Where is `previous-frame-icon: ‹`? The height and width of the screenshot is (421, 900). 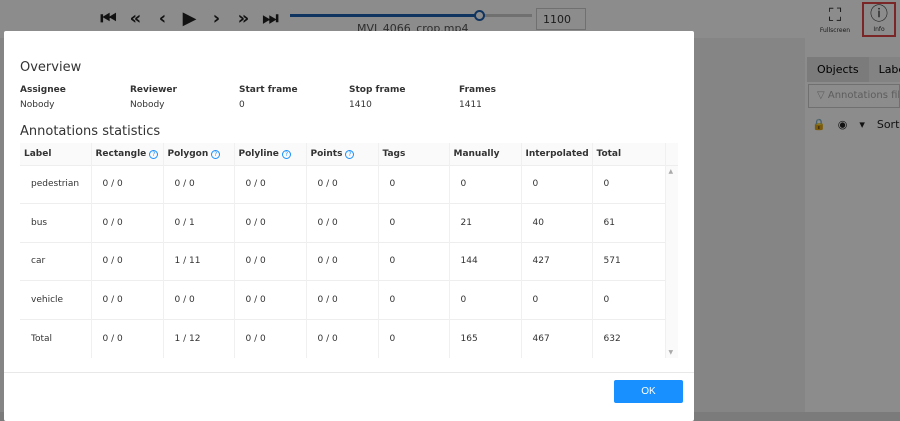 previous-frame-icon: ‹ is located at coordinates (162, 18).